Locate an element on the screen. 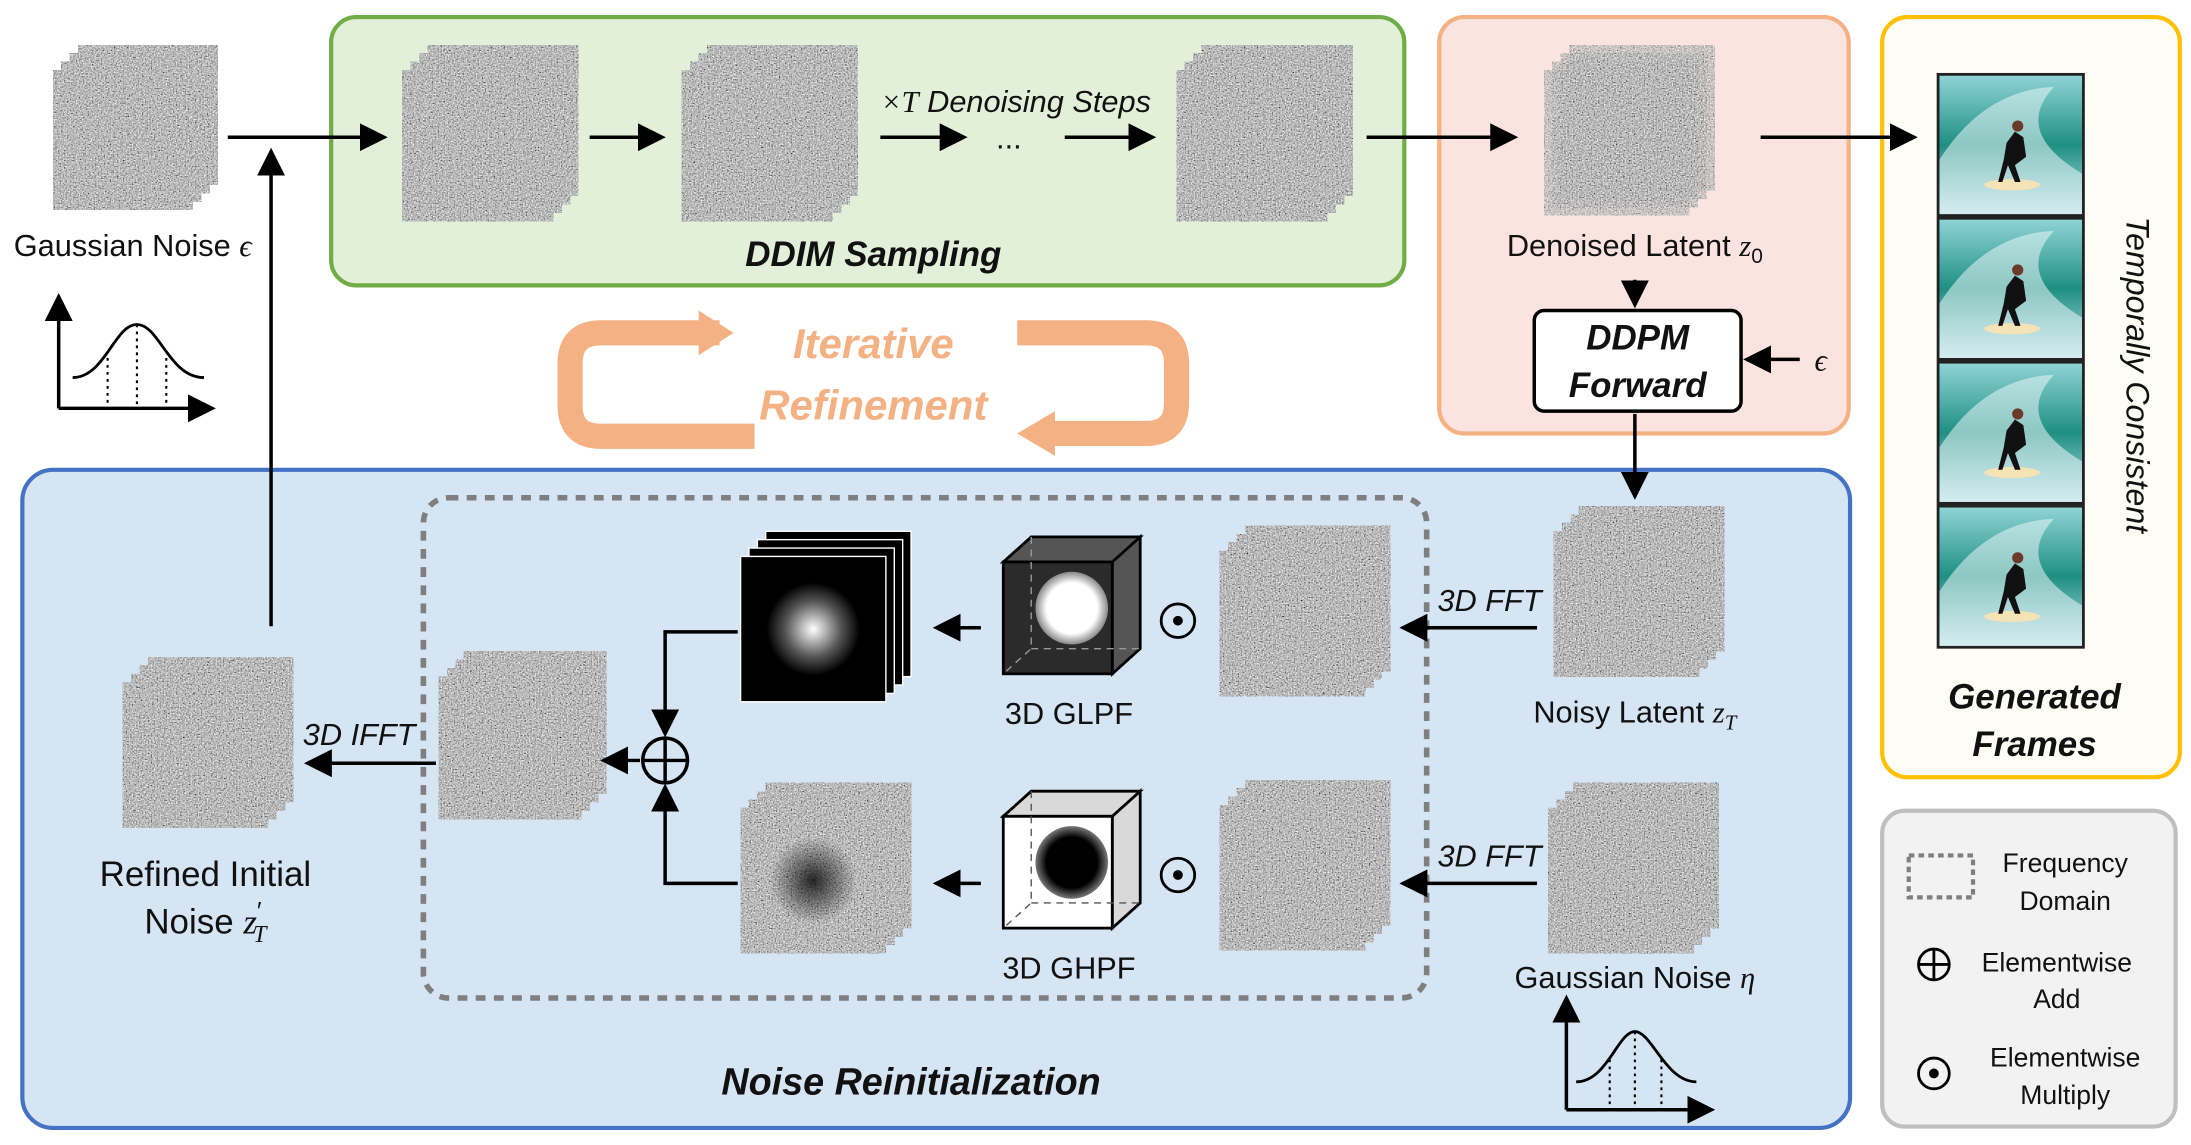  temporal-label: Temporally Consistent is located at coordinates (2138, 375).